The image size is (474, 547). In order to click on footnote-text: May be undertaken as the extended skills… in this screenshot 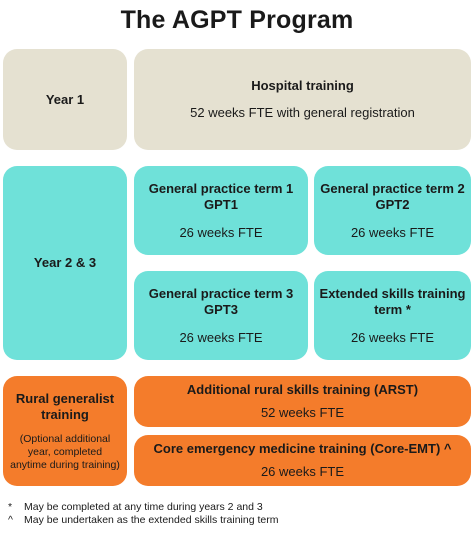, I will do `click(151, 520)`.